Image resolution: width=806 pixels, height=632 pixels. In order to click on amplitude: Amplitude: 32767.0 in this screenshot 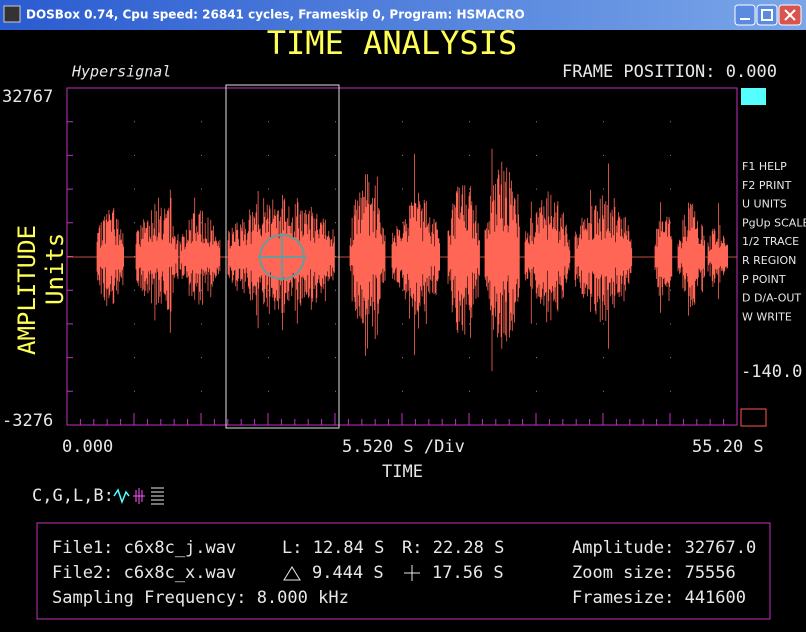, I will do `click(664, 548)`.